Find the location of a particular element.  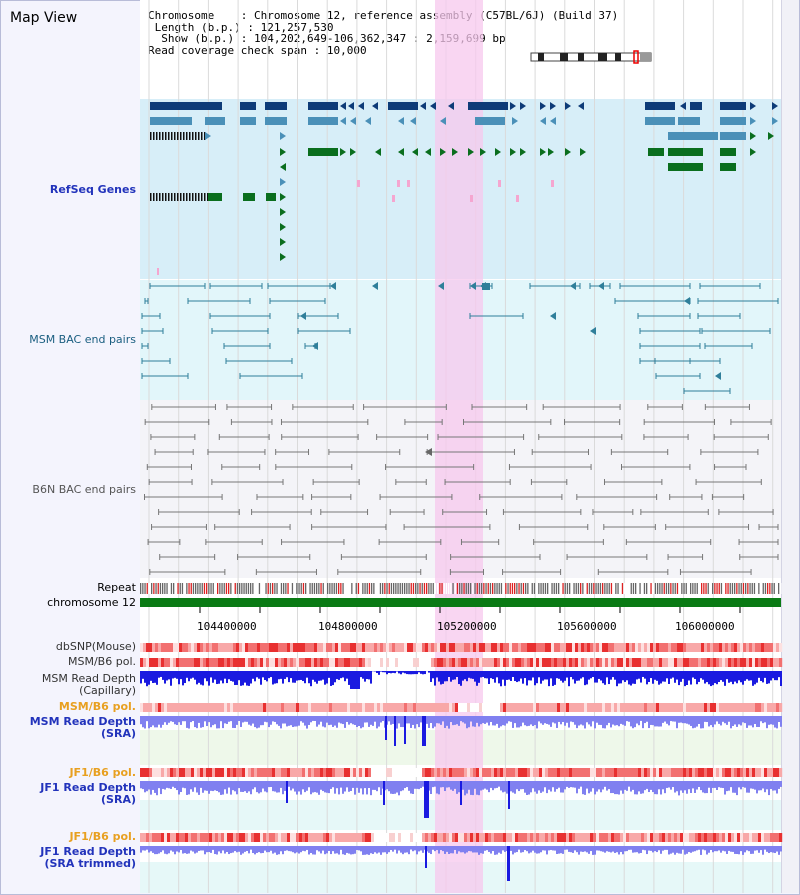

snp-marker is located at coordinates (158, 271).